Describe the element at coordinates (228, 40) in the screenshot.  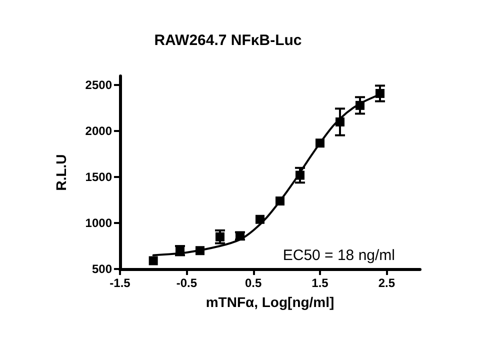
I see `chart-title: RAW264.7 NFκB-Luc` at that location.